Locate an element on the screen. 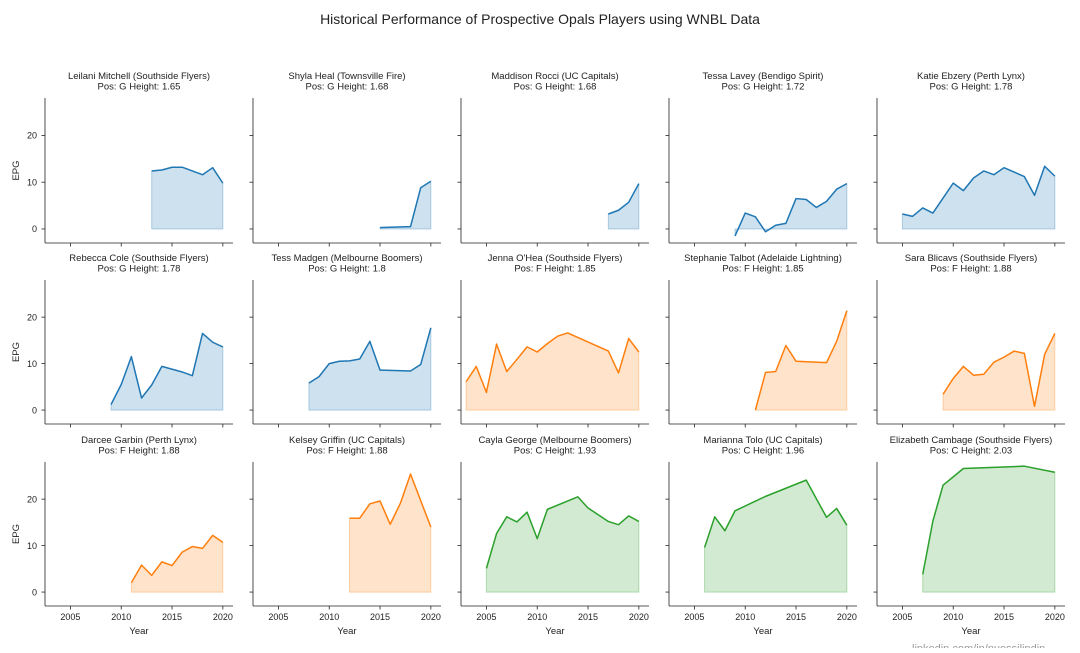 The width and height of the screenshot is (1080, 653). panel-title-line: Pos: C Height: 2.03 is located at coordinates (971, 451).